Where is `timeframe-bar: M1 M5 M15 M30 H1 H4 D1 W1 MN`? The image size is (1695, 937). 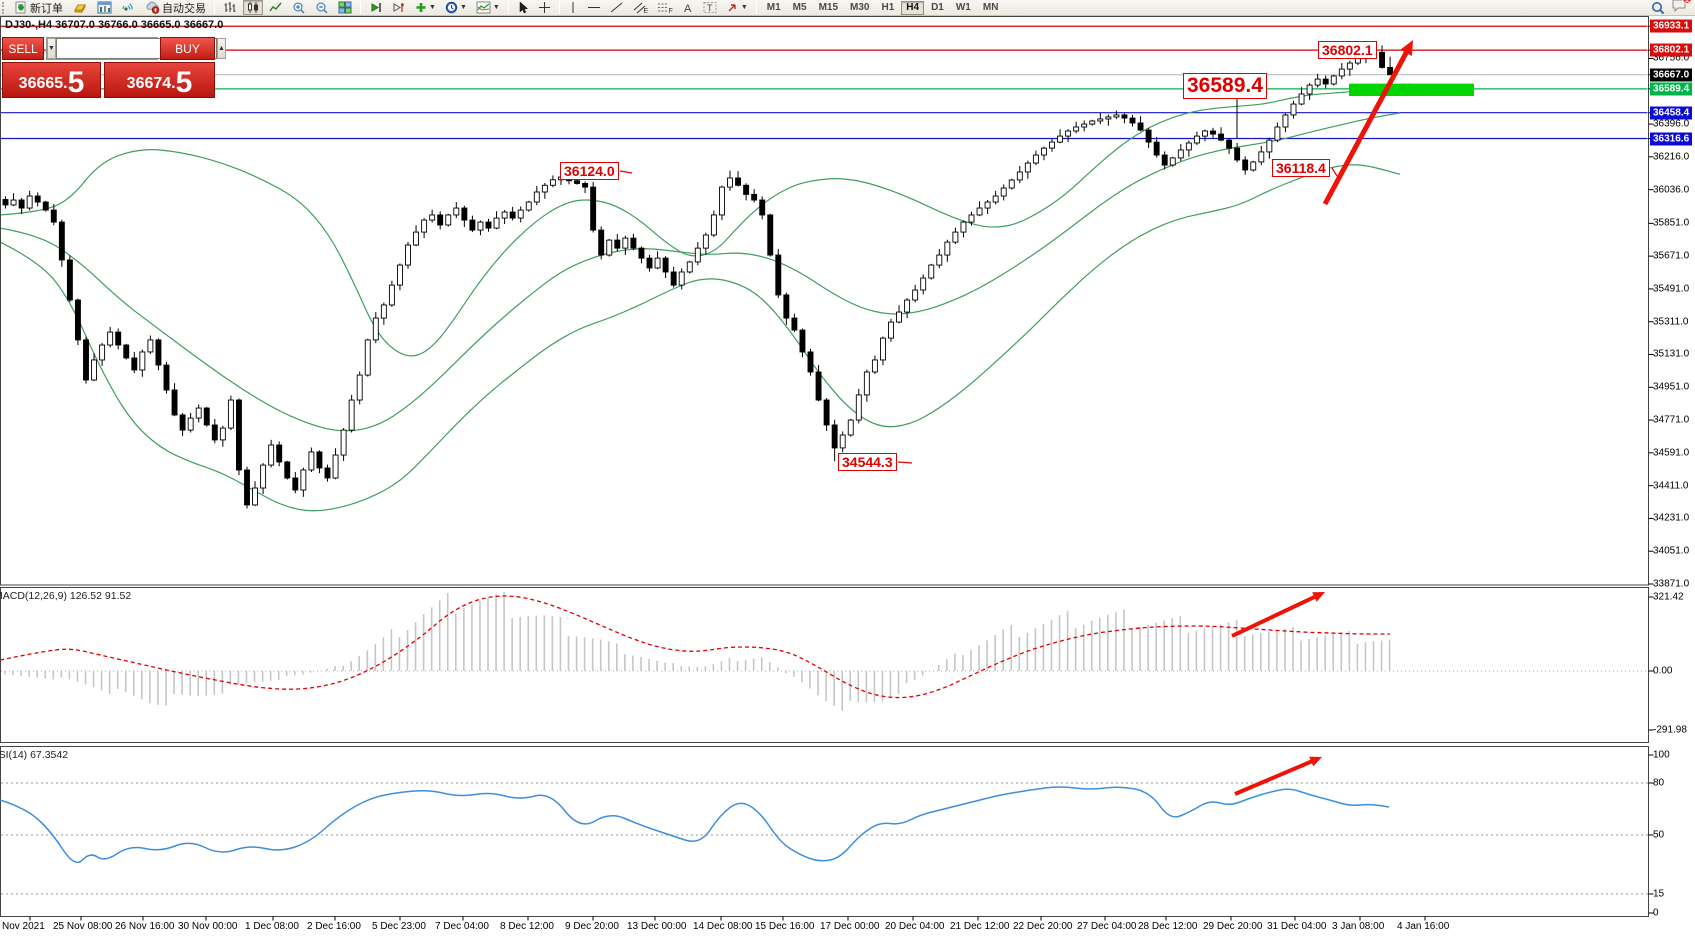
timeframe-bar: M1 M5 M15 M30 H1 H4 D1 W1 MN is located at coordinates (883, 7).